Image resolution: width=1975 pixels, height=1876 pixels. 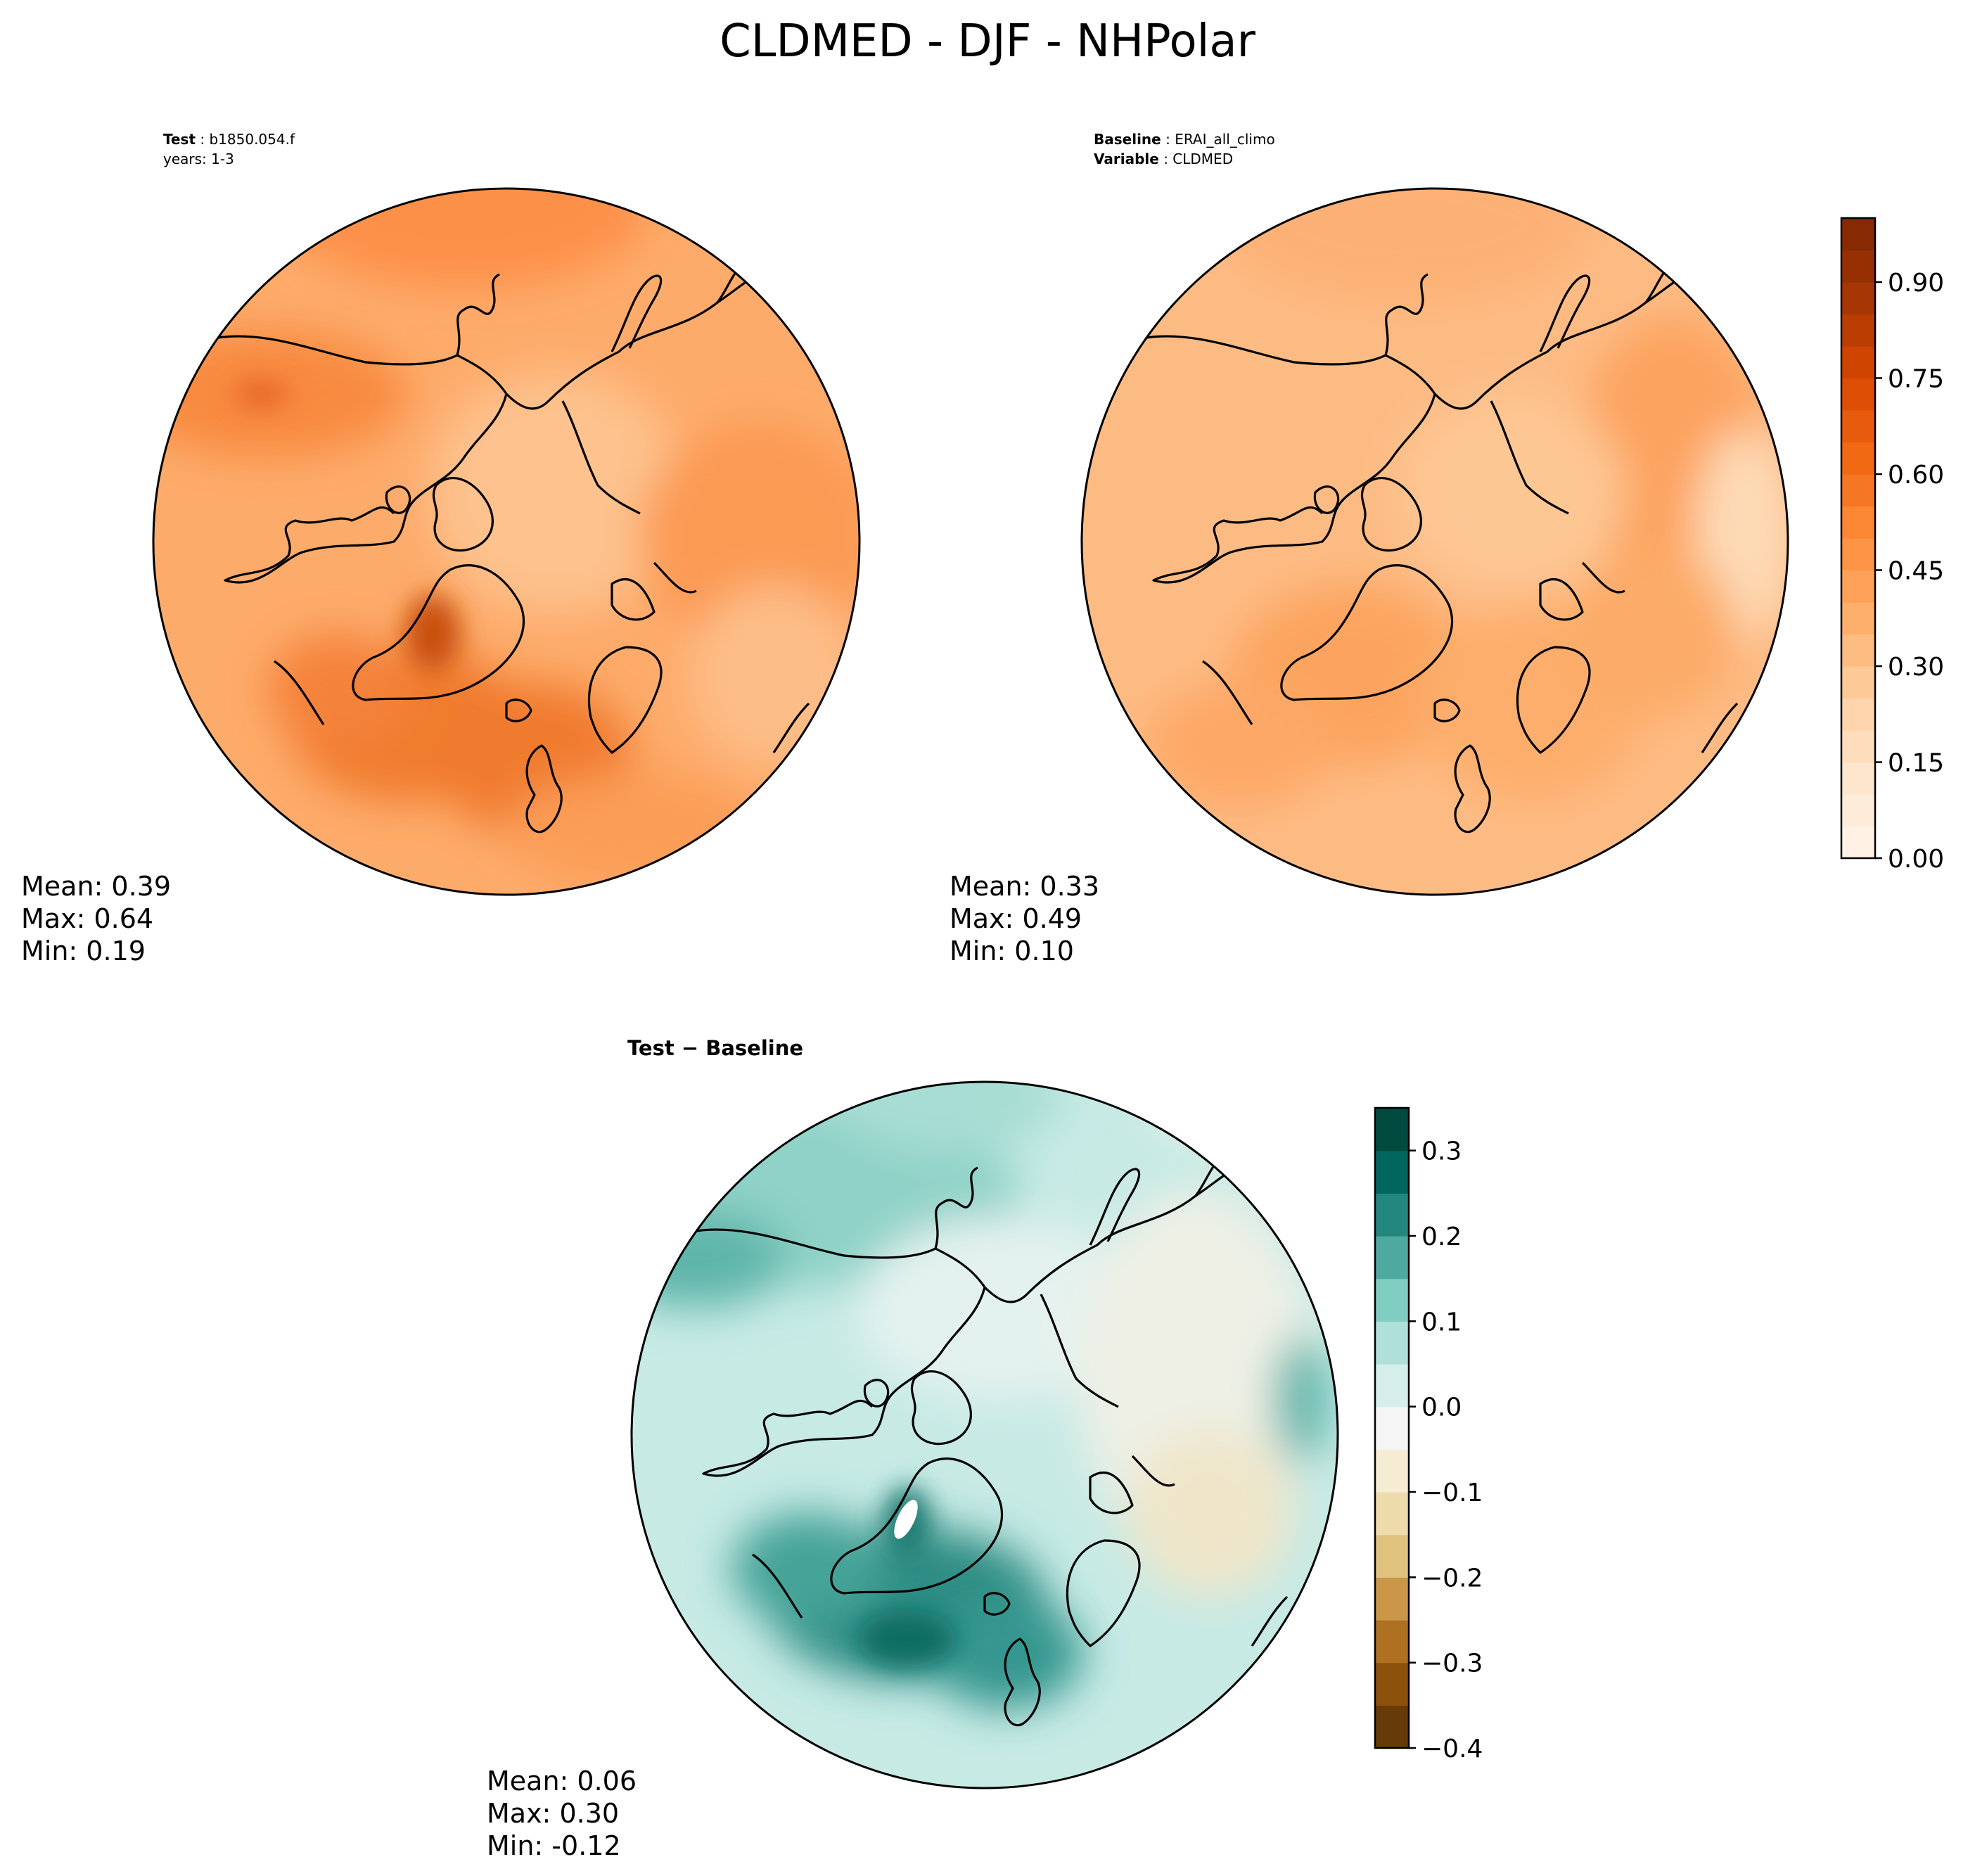 What do you see at coordinates (1024, 887) in the screenshot?
I see `baseline-stat-mean: Mean: 0.33` at bounding box center [1024, 887].